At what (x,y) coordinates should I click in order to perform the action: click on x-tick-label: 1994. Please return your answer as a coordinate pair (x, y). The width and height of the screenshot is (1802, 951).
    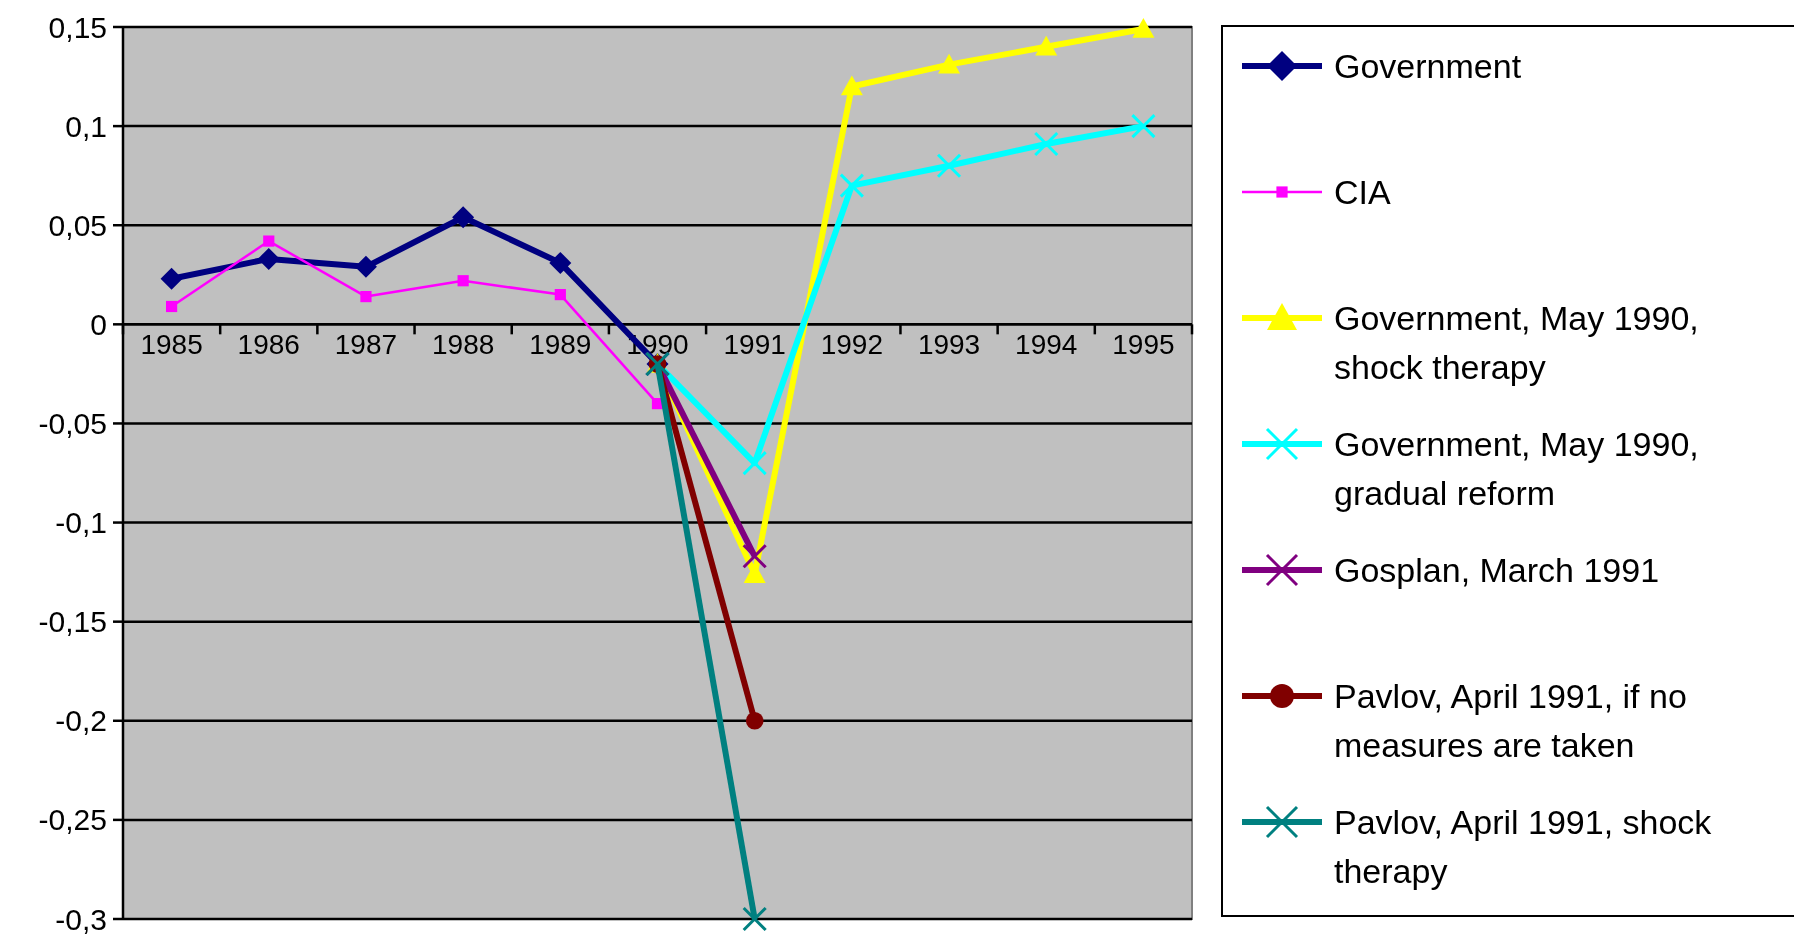
    Looking at the image, I should click on (1046, 345).